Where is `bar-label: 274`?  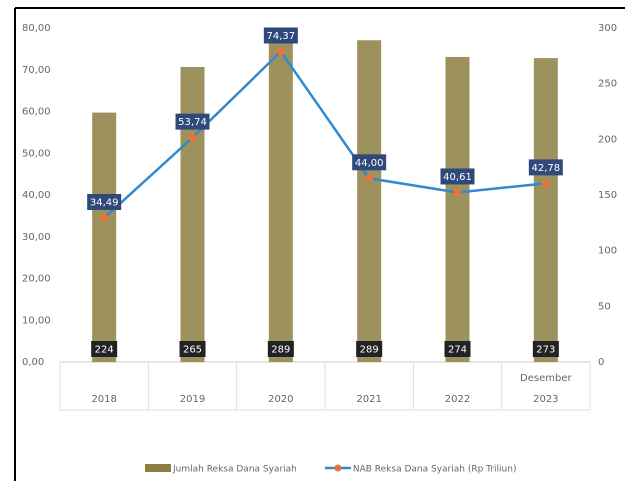 bar-label: 274 is located at coordinates (457, 350).